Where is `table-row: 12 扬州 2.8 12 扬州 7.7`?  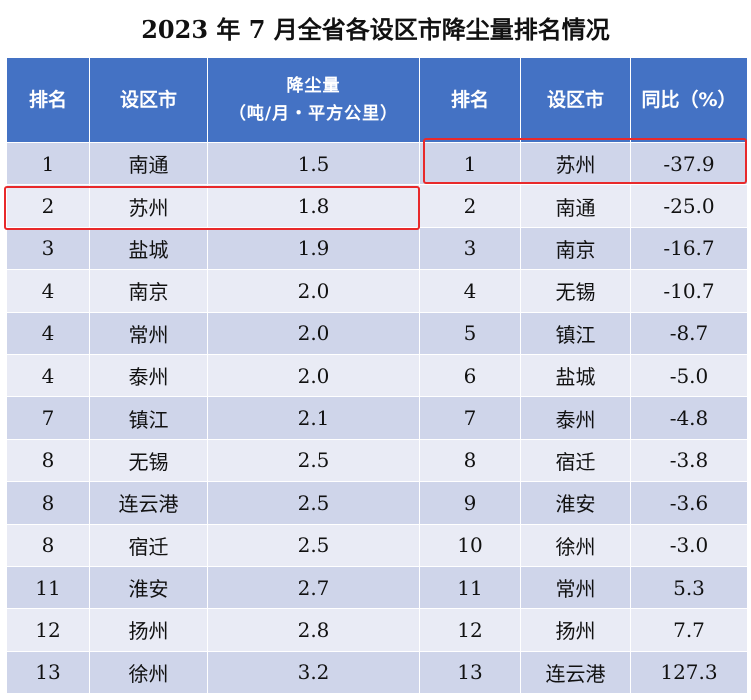 table-row: 12 扬州 2.8 12 扬州 7.7 is located at coordinates (377, 630).